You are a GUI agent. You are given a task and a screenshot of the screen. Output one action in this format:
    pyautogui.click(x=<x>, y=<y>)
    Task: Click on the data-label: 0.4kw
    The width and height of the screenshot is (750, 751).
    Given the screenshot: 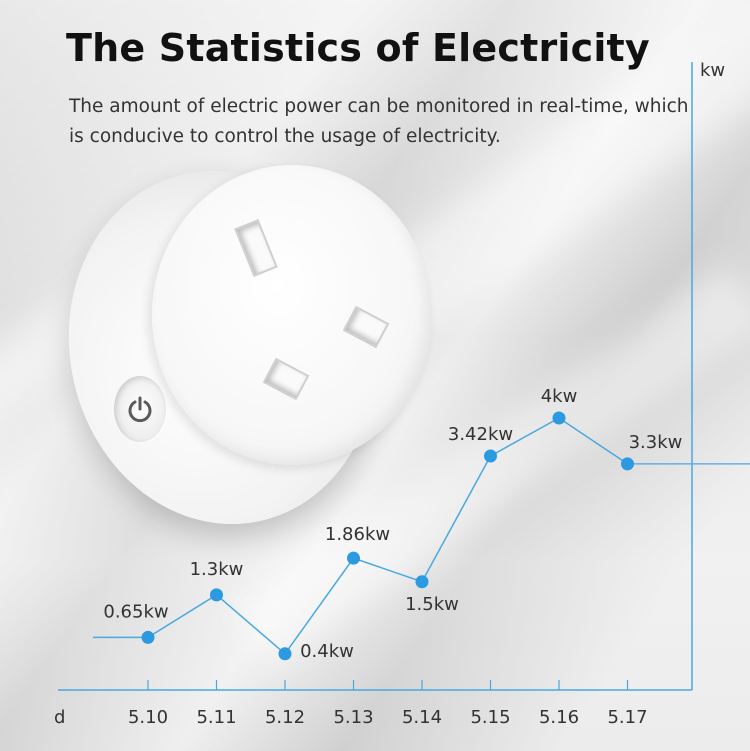 What is the action you would take?
    pyautogui.click(x=327, y=651)
    